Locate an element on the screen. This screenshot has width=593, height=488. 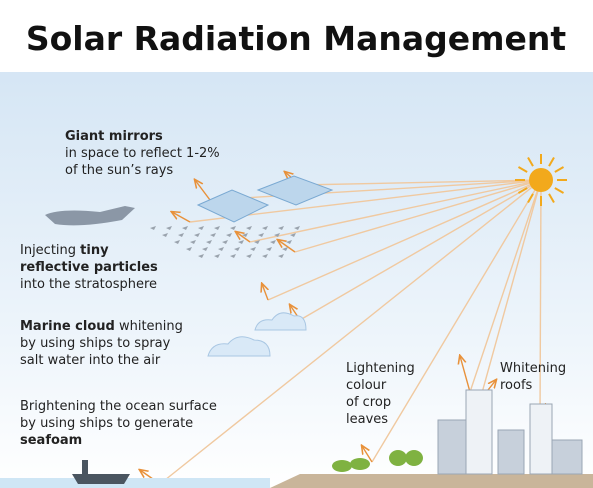
label-line: Brightening the ocean surface is located at coordinates (118, 406).